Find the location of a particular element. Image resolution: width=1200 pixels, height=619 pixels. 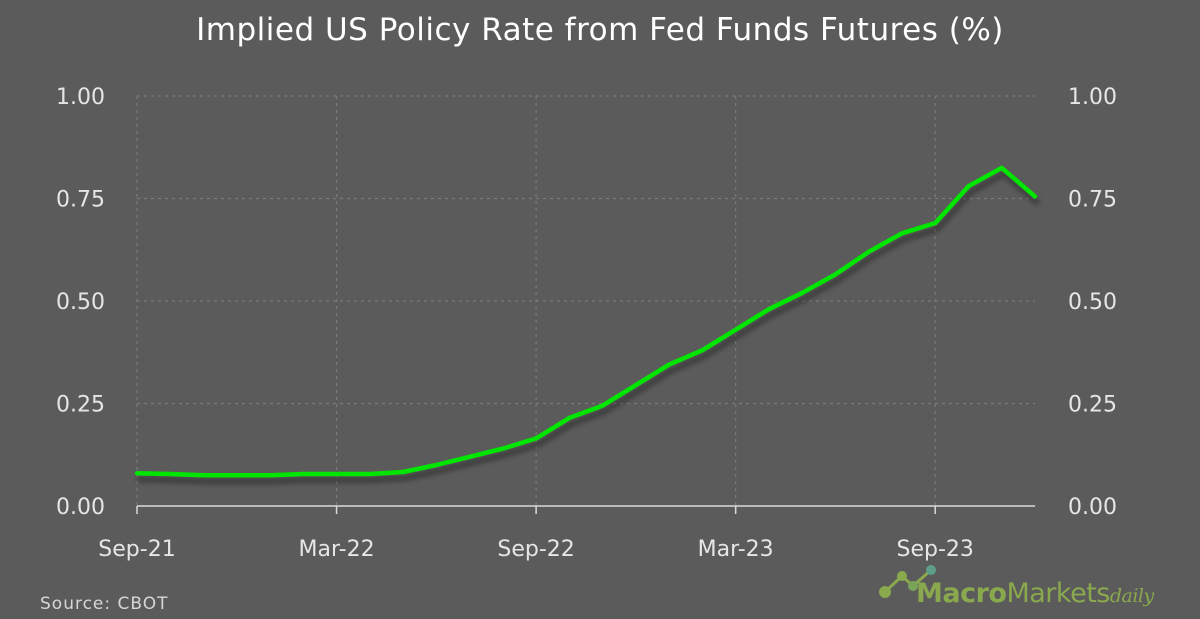

y-tick-label-right: 0.25 is located at coordinates (1092, 405).